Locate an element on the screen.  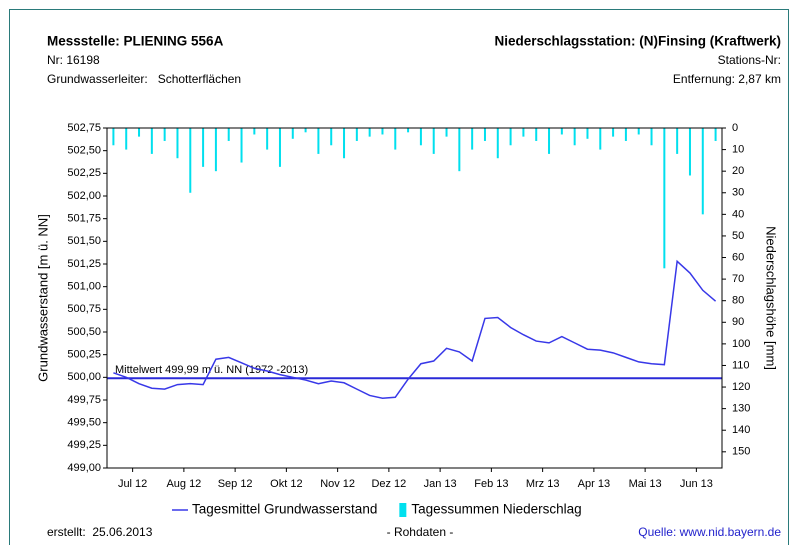
y-tick-label: 502,25 is located at coordinates (84, 173).